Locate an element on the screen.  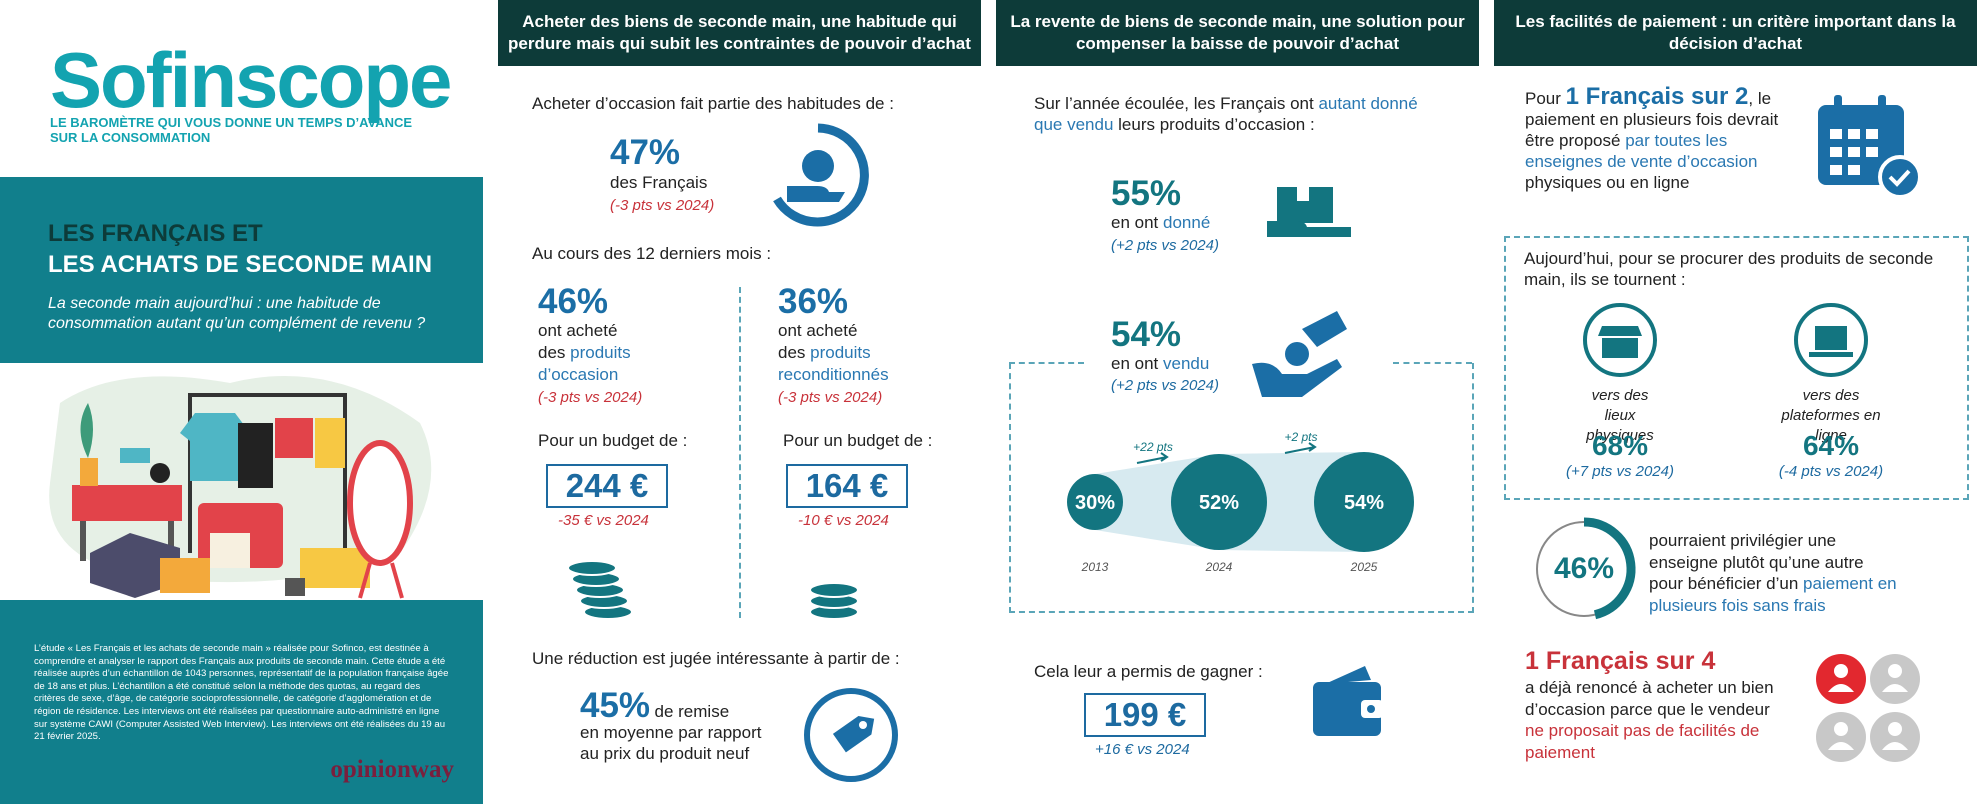
bubble-label: 52% is located at coordinates (1219, 503).